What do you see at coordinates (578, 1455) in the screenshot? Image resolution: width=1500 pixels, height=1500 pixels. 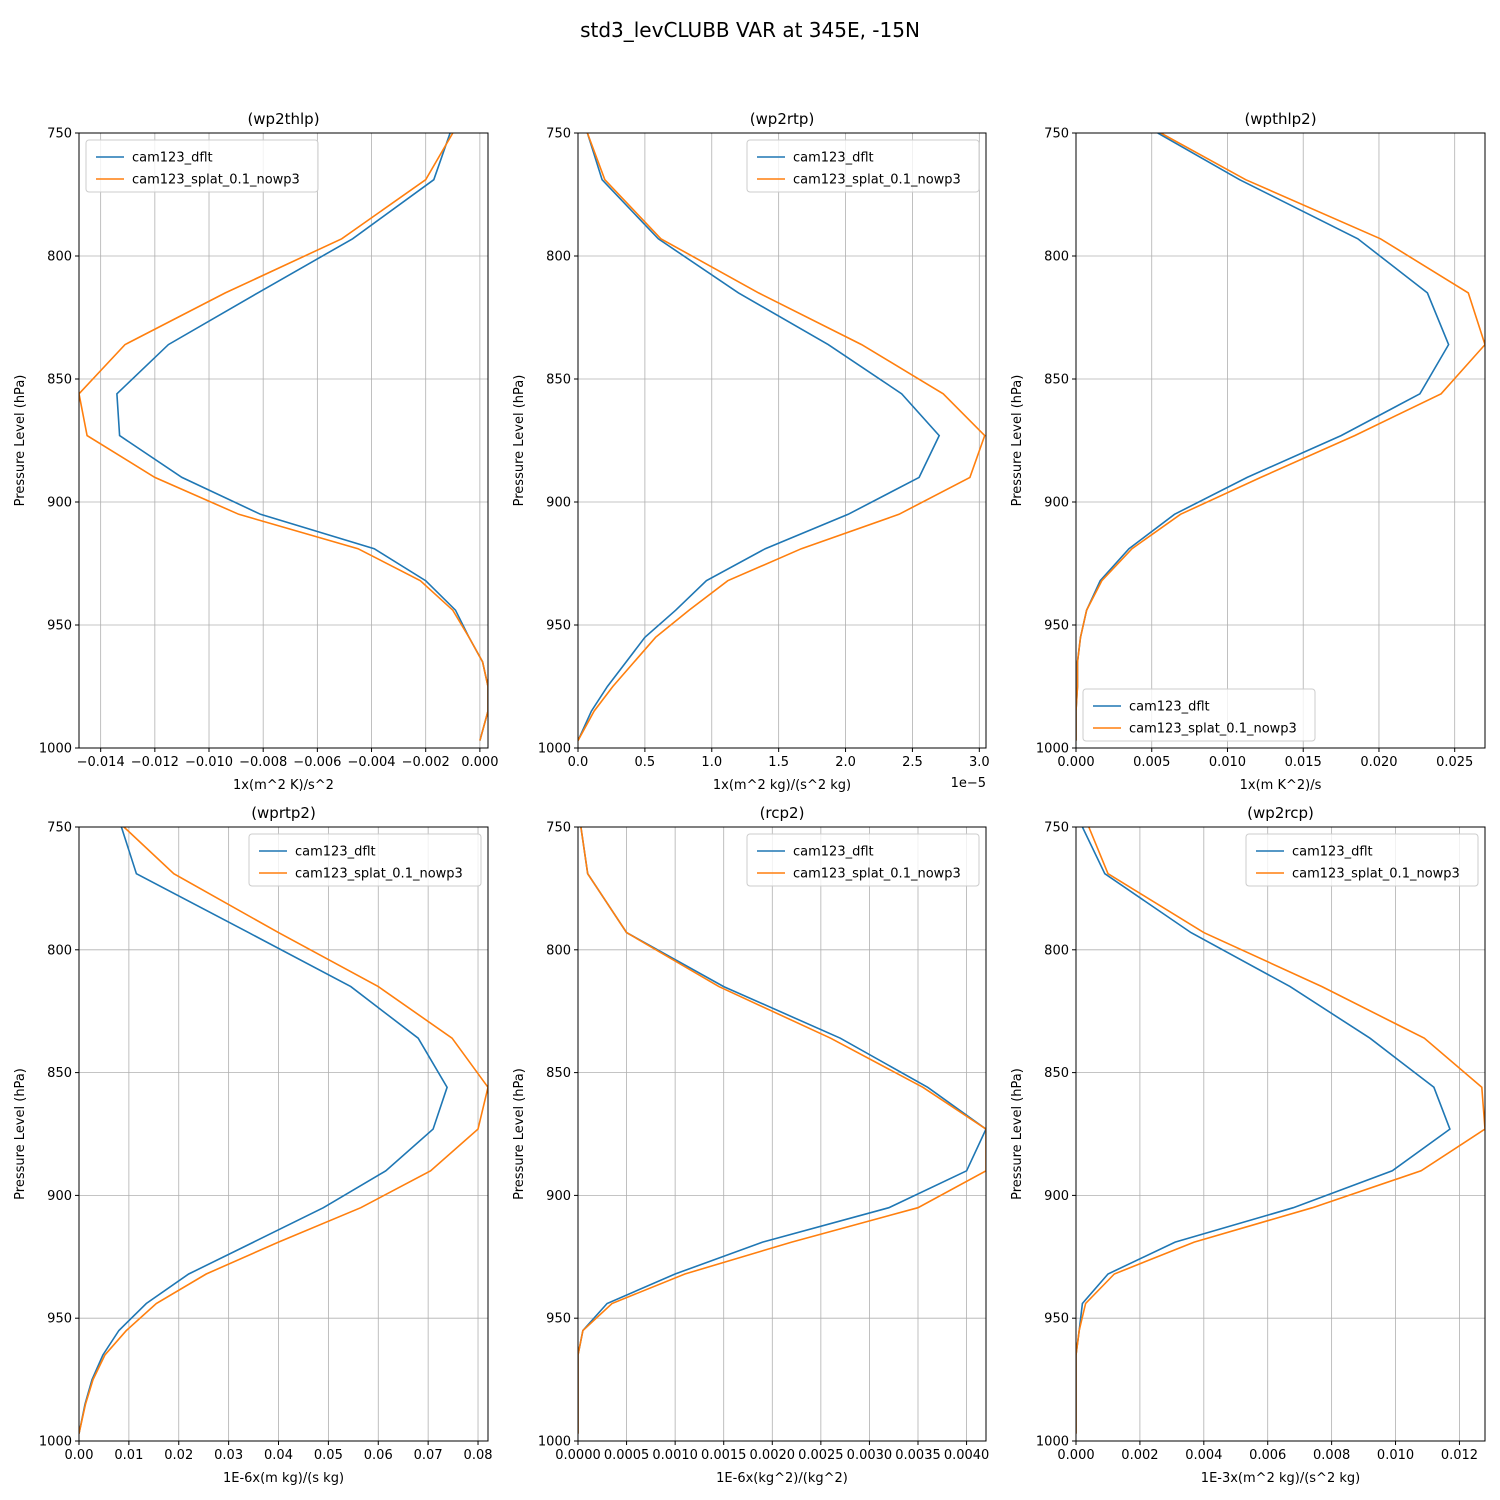 I see `x-tick-label: 0.0000` at bounding box center [578, 1455].